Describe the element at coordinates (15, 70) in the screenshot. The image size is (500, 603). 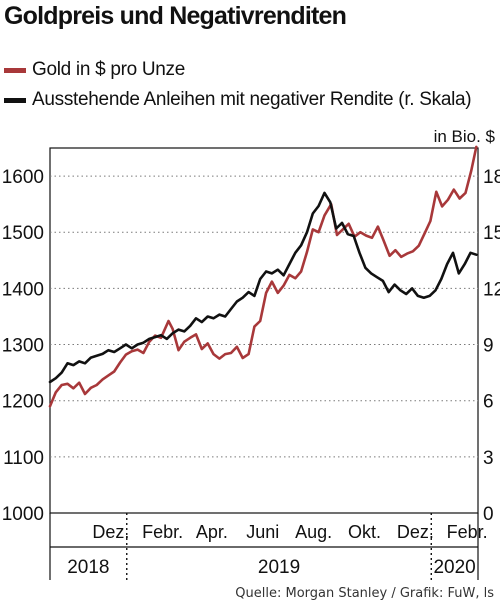
I see `legend-swatch-gold` at that location.